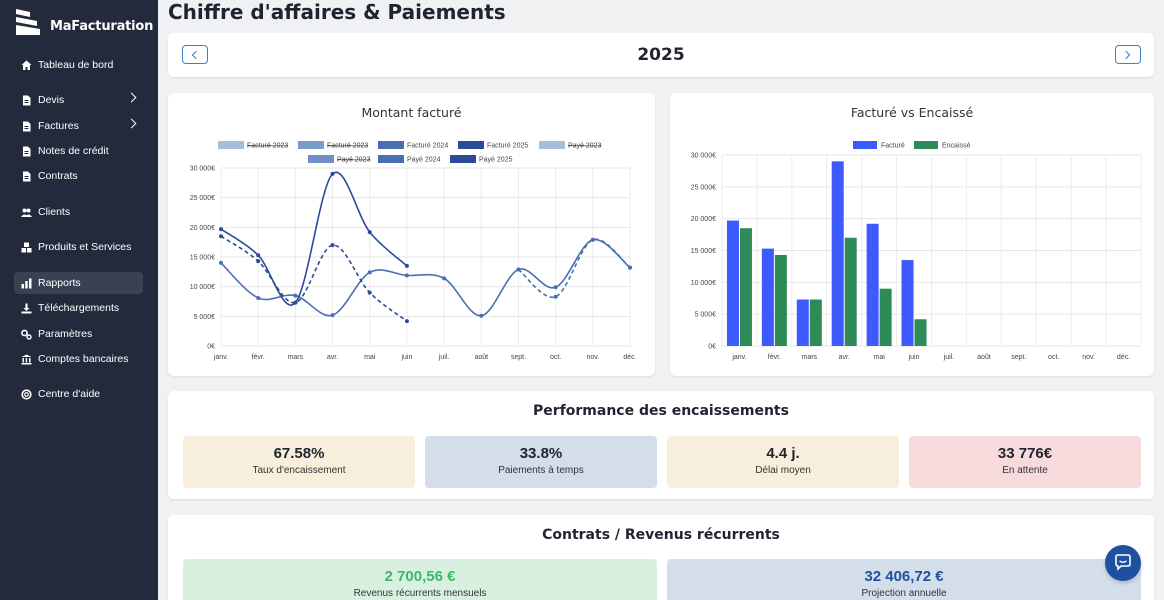  I want to click on next-year-button, so click(1128, 54).